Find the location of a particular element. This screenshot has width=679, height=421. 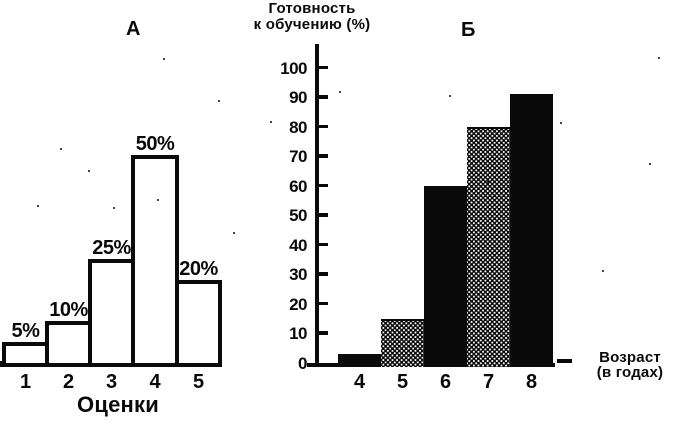

b-y-tick-label-0: 0 is located at coordinates (302, 363).